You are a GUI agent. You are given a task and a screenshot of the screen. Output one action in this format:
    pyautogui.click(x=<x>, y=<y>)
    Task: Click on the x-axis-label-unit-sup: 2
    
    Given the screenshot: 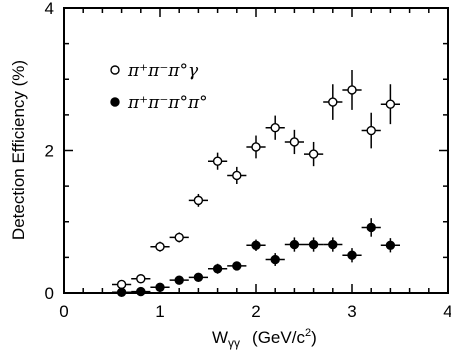 What is the action you would take?
    pyautogui.click(x=308, y=333)
    